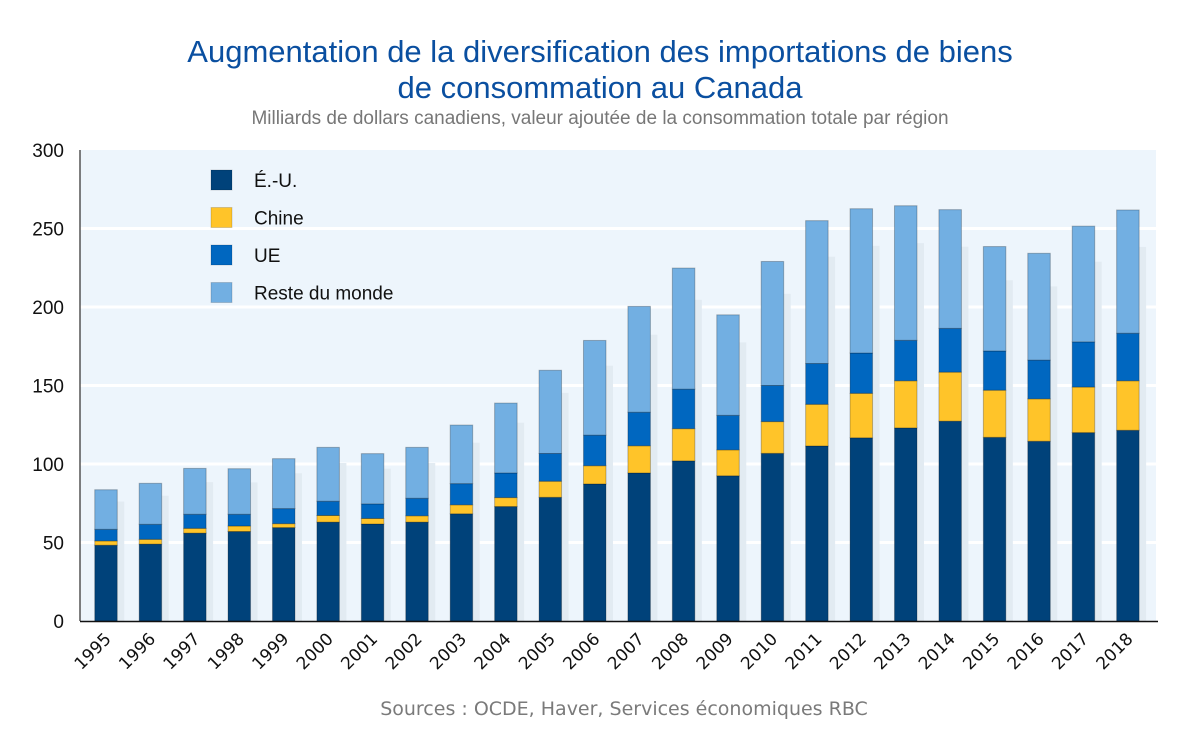  Describe the element at coordinates (359, 651) in the screenshot. I see `x-tick-label: 2001` at that location.